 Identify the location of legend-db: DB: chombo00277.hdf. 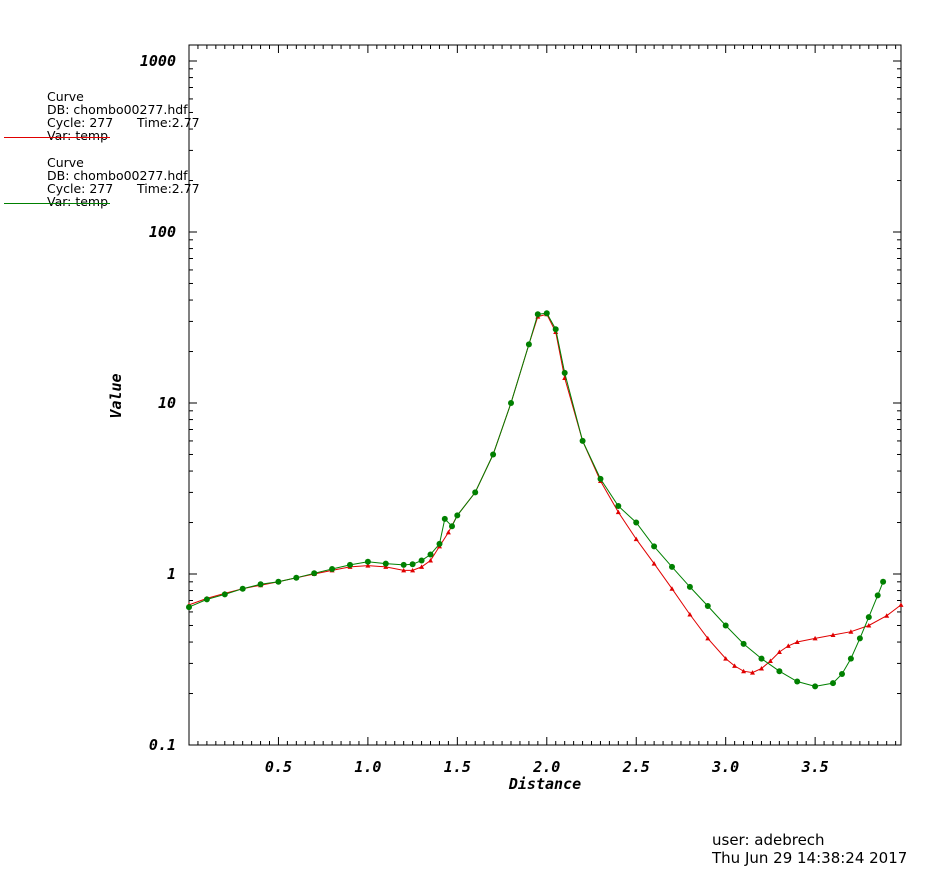
(117, 175).